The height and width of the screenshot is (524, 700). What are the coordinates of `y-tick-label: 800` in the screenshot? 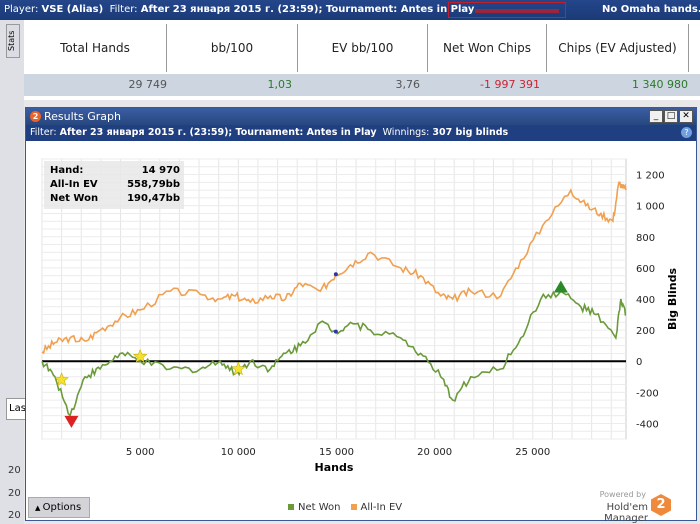 It's located at (645, 238).